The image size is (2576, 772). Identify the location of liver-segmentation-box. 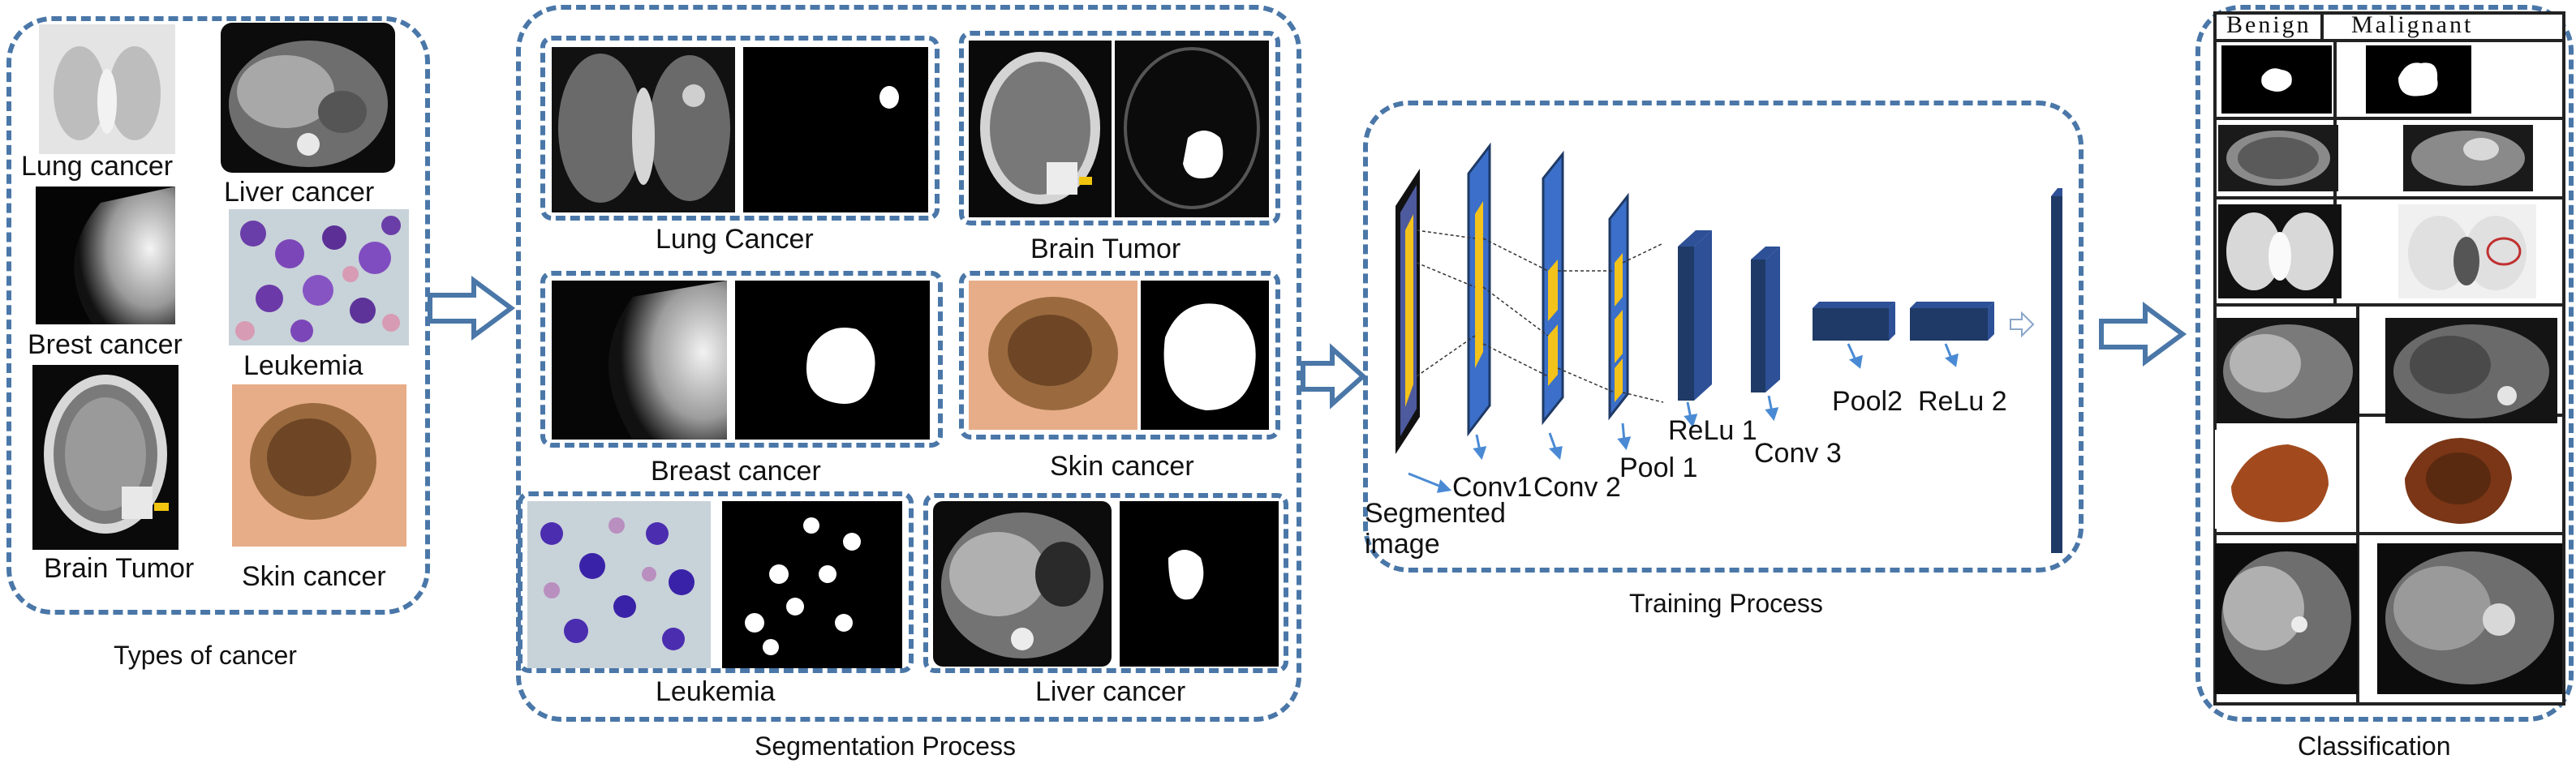
(1105, 583).